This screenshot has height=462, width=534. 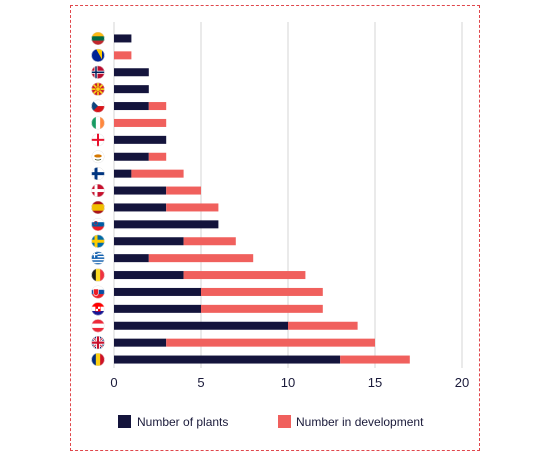 I want to click on united-kingdom-flag-icon, so click(x=98, y=343).